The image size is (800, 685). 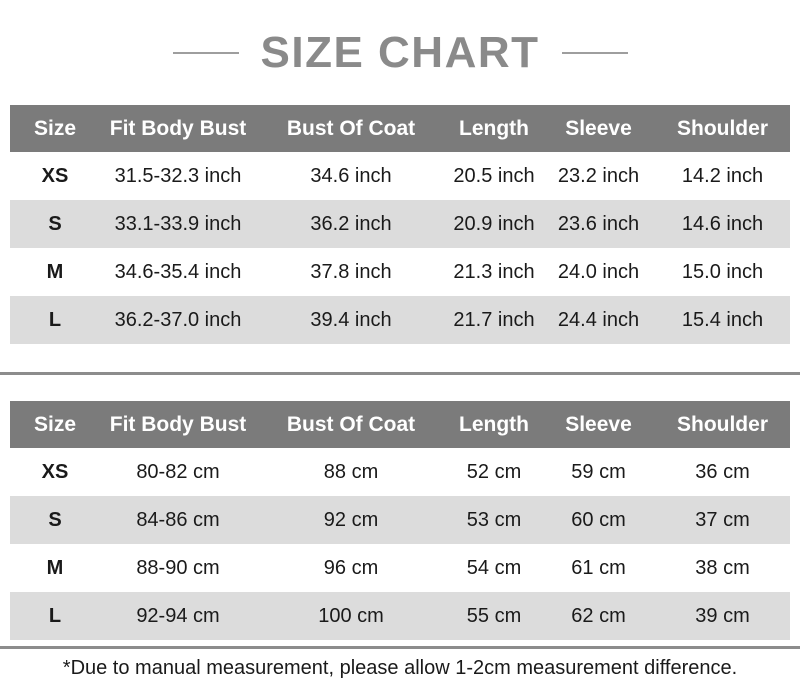 I want to click on value-cell: 60 cm, so click(x=598, y=519).